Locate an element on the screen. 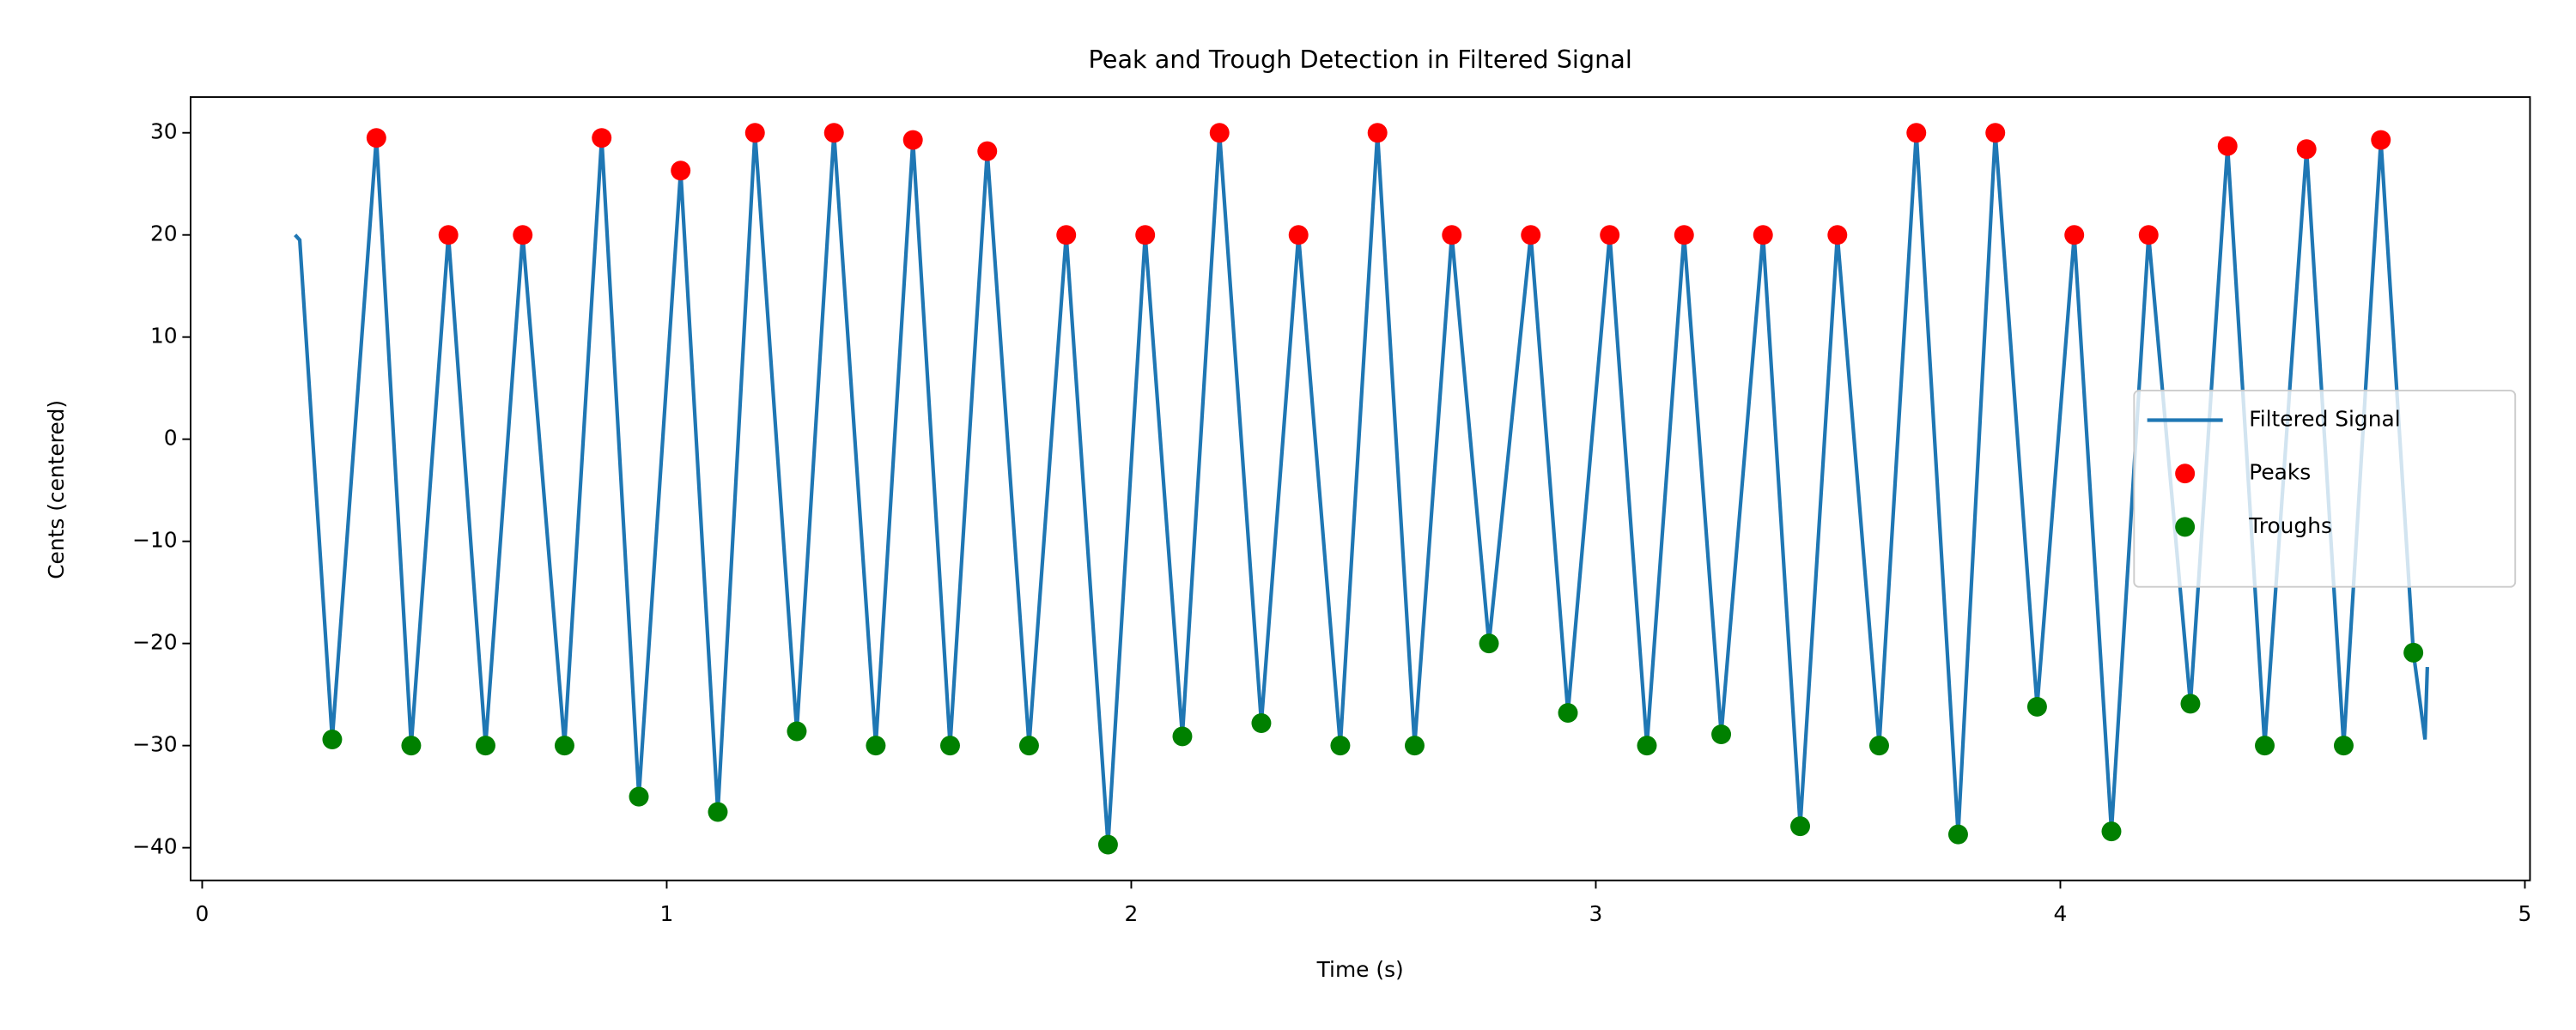  legend-label: Filtered Signal is located at coordinates (2324, 419).